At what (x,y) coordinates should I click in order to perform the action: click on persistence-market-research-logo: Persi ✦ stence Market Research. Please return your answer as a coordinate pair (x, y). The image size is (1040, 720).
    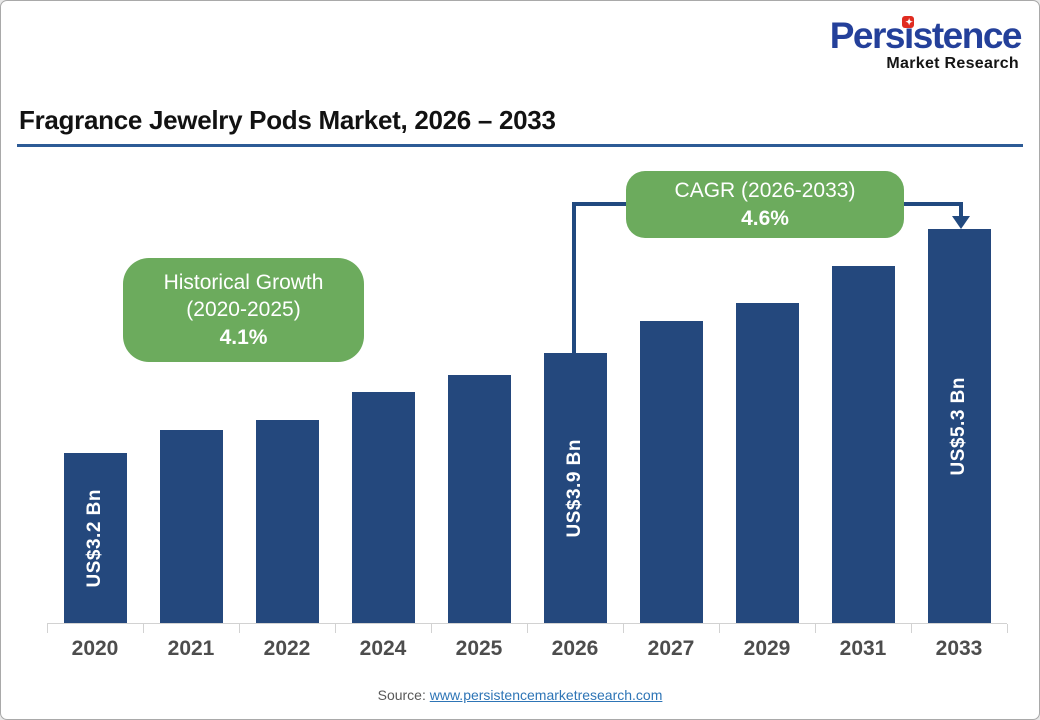
    Looking at the image, I should click on (926, 44).